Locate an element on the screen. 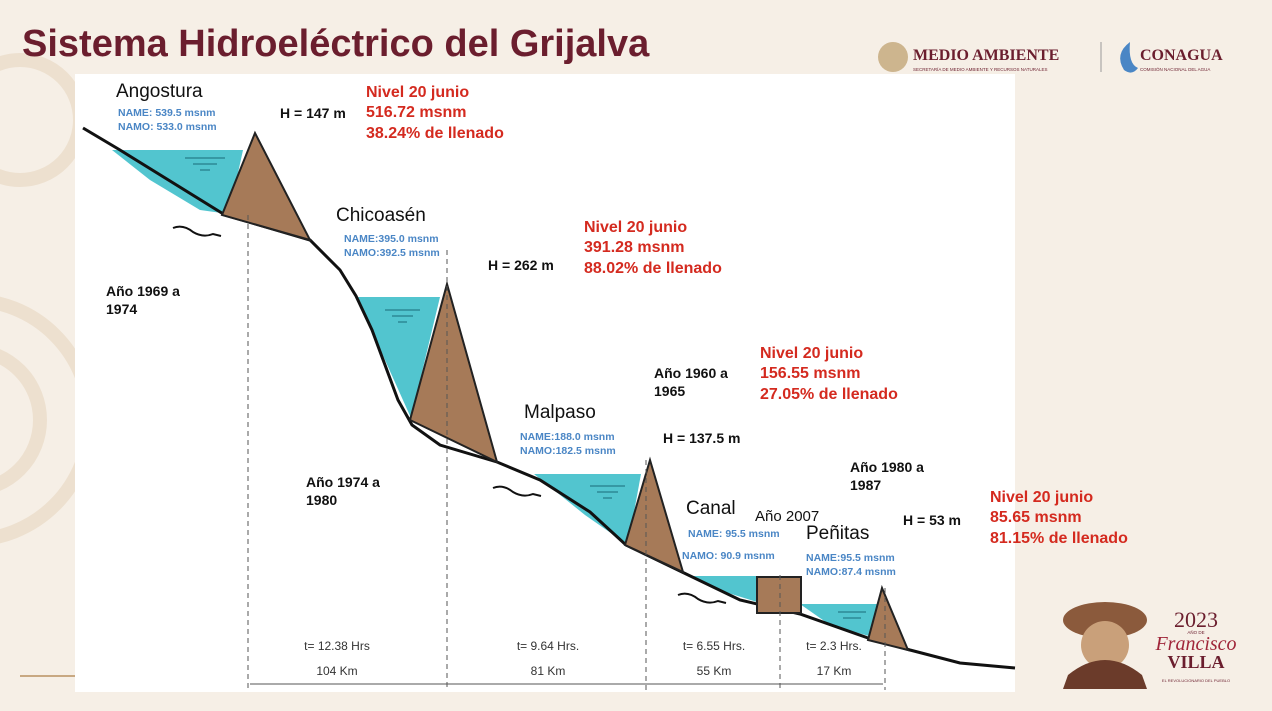 The width and height of the screenshot is (1272, 711). namo-level: NAMO:87.4 msnm is located at coordinates (851, 572).